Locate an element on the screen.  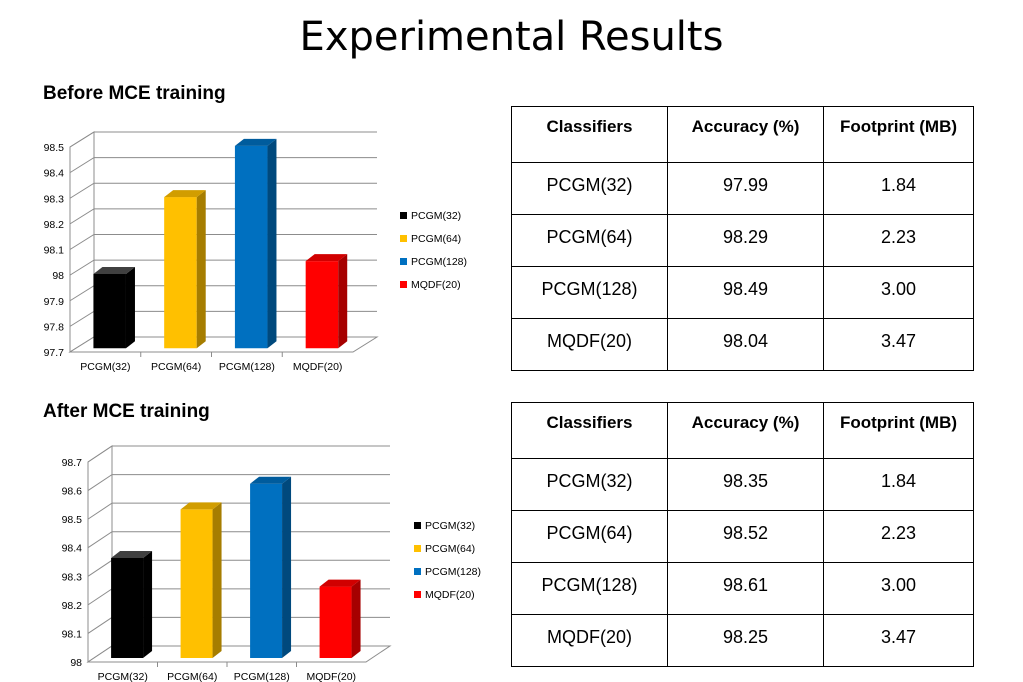
section-title-after: After MCE training is located at coordinates (126, 411).